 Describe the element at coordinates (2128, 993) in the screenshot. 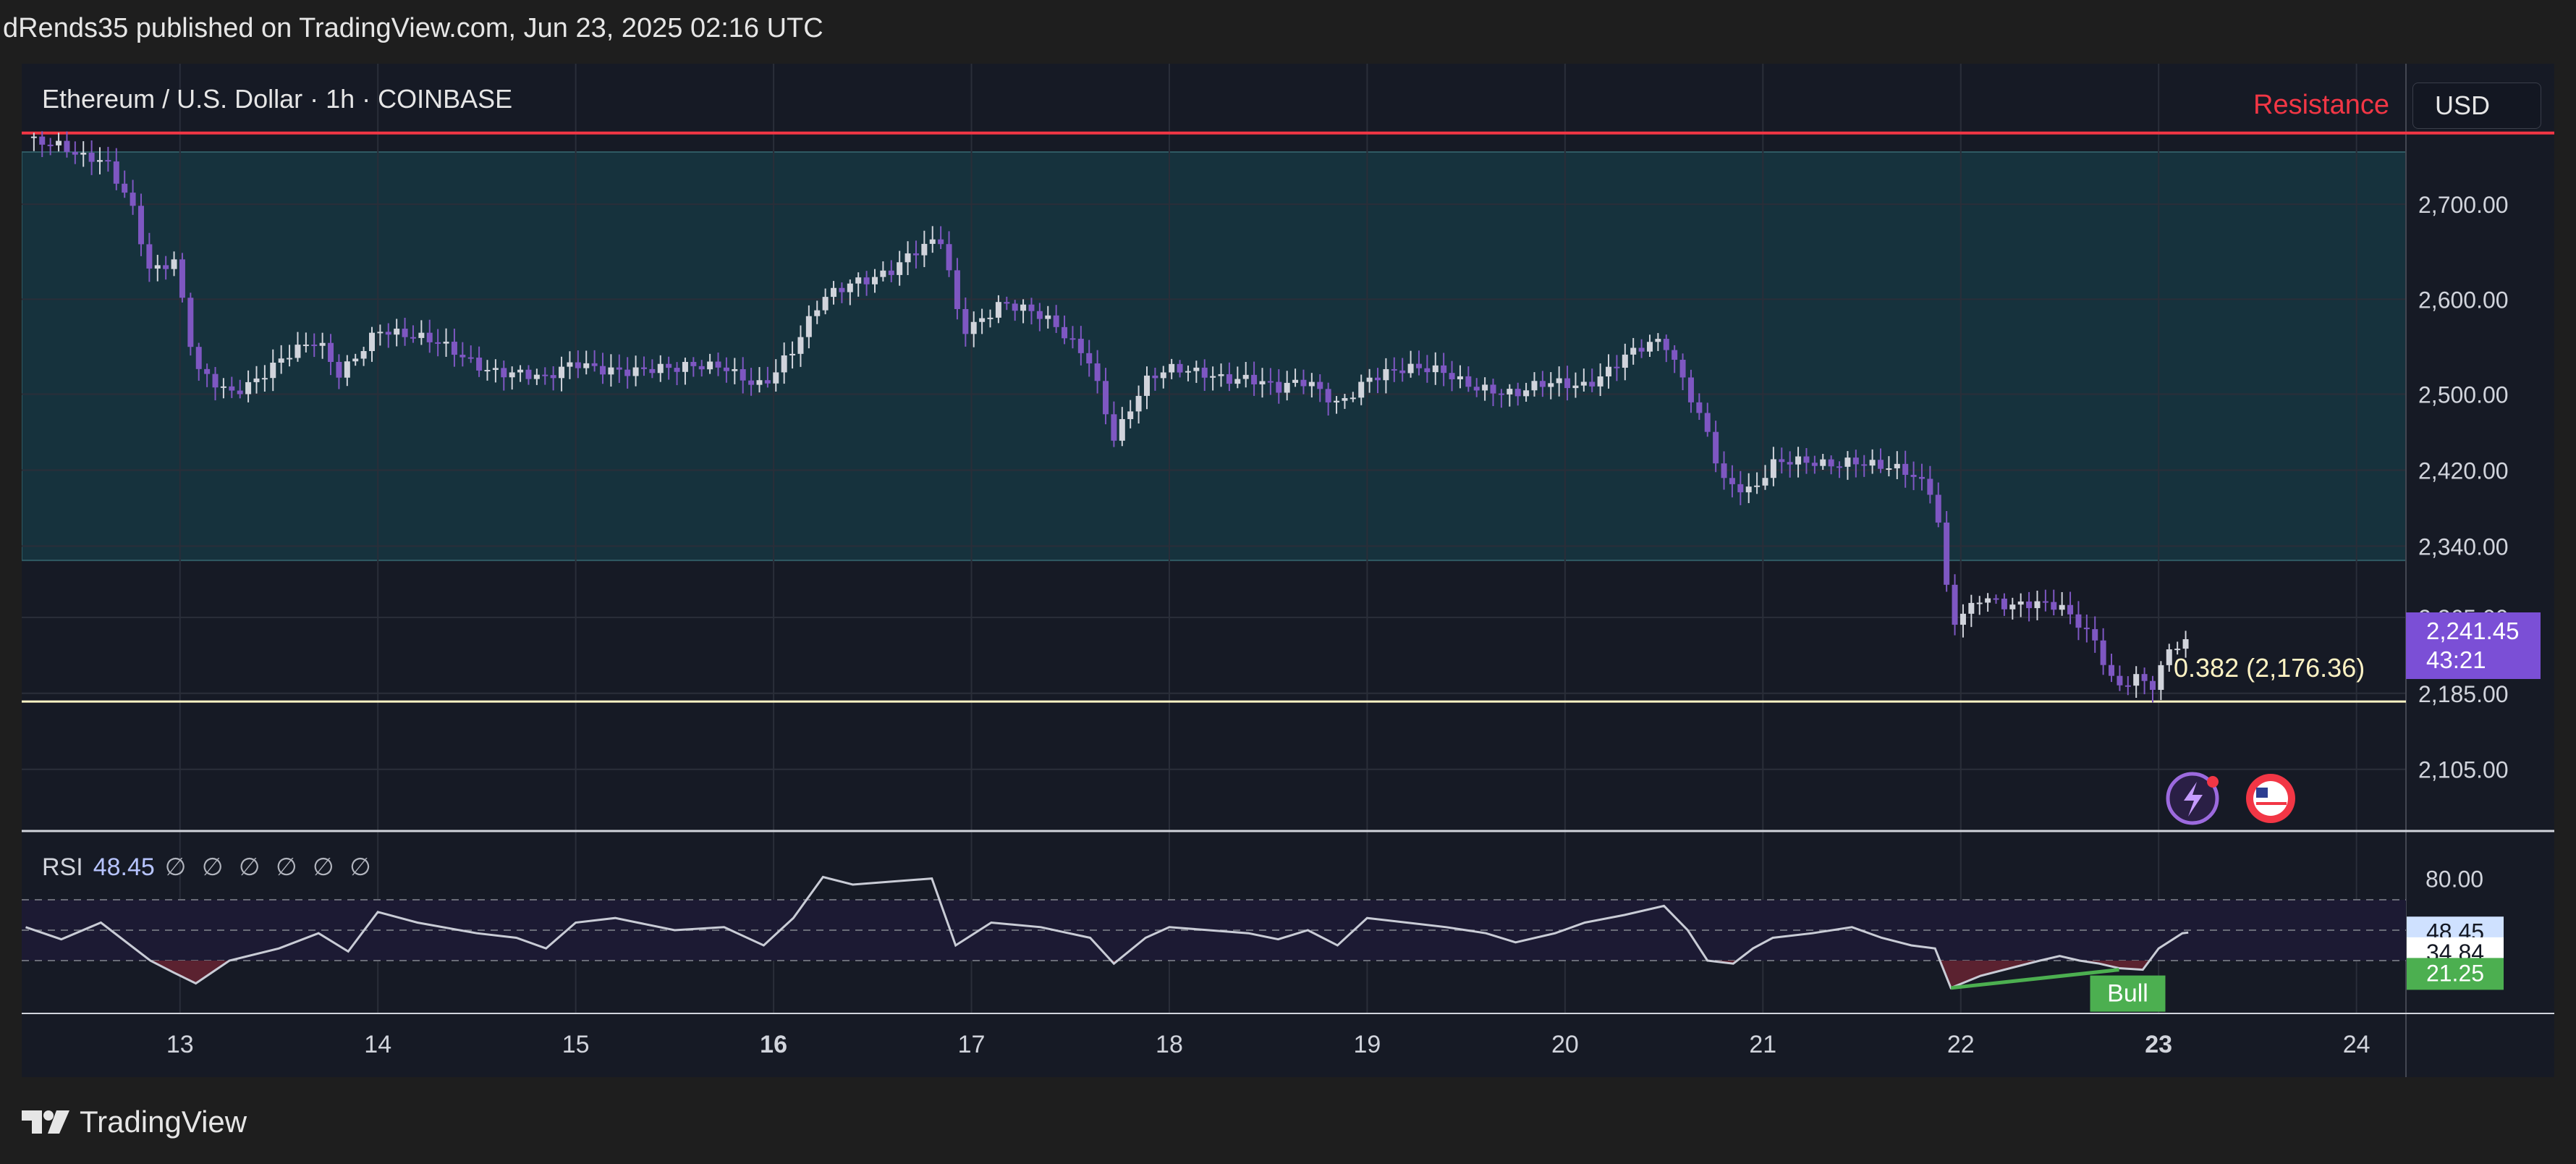

I see `bull-label-box` at that location.